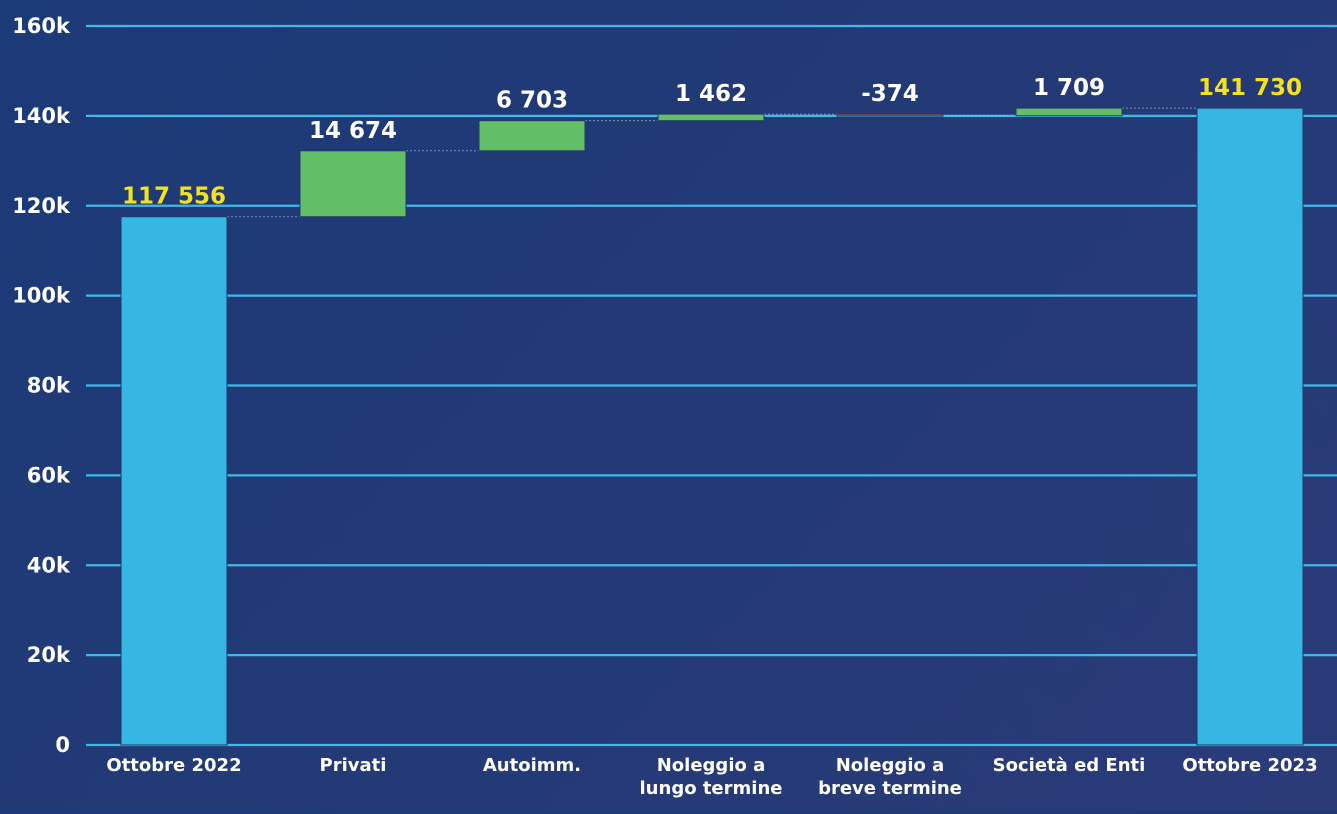 This screenshot has height=814, width=1337. I want to click on y-tick-label: 140k, so click(41, 116).